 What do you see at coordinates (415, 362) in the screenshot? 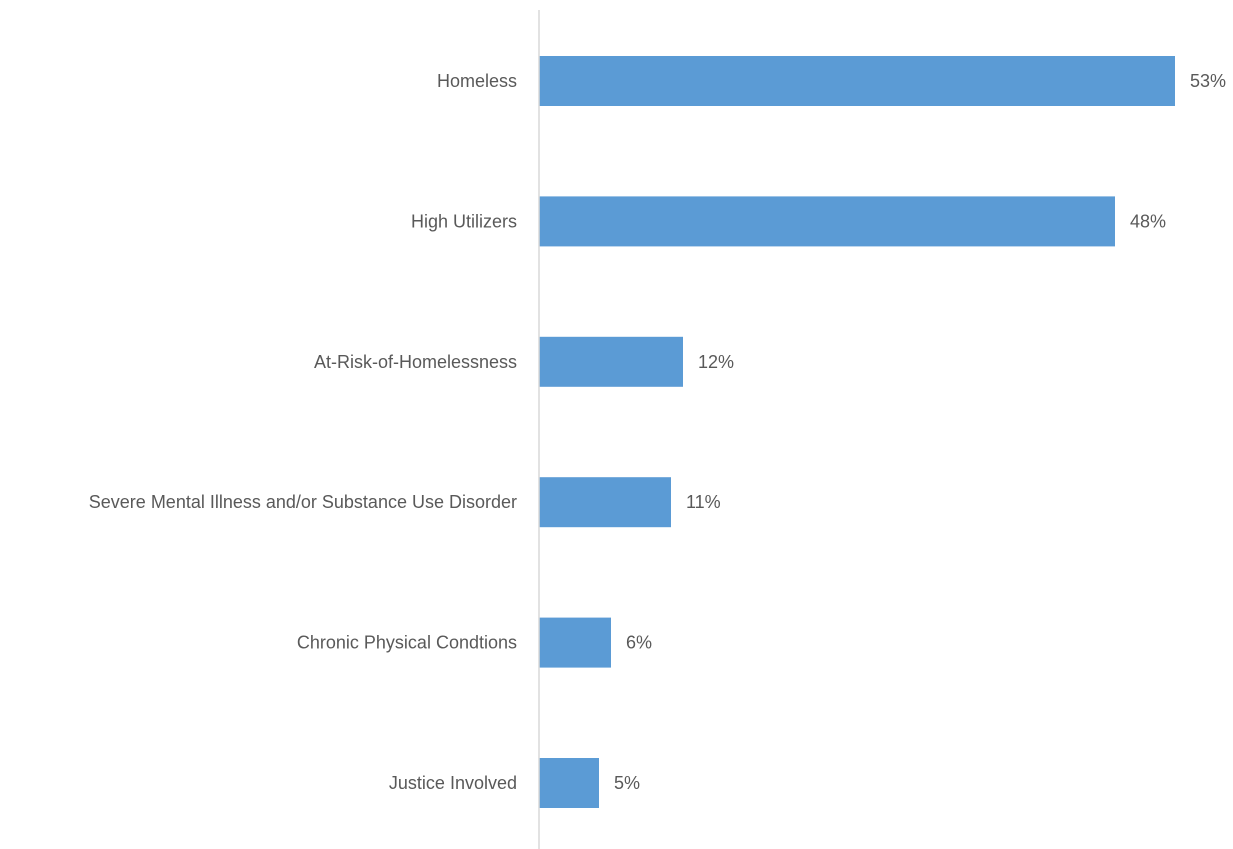
I see `category-label: At-Risk-of-Homelessness` at bounding box center [415, 362].